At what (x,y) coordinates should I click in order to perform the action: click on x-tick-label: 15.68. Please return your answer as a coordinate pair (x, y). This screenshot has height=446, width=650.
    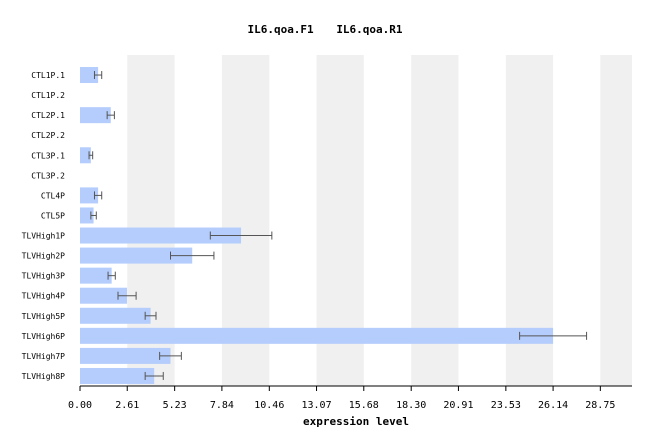
    Looking at the image, I should click on (364, 405).